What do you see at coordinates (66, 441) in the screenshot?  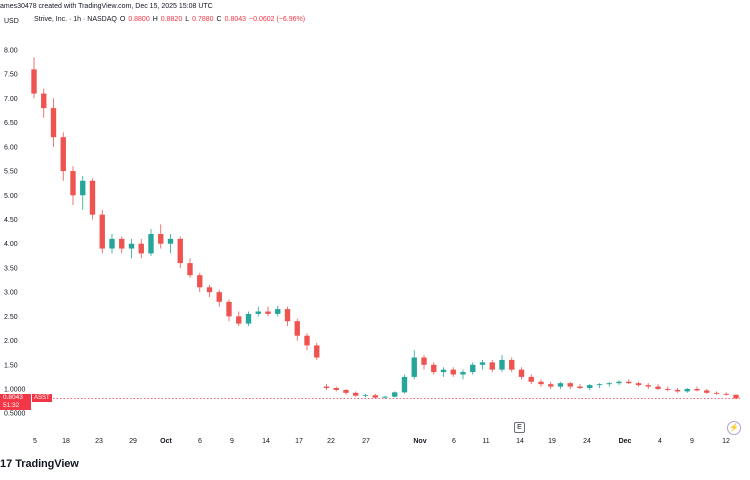 I see `x-tick-label: 18` at bounding box center [66, 441].